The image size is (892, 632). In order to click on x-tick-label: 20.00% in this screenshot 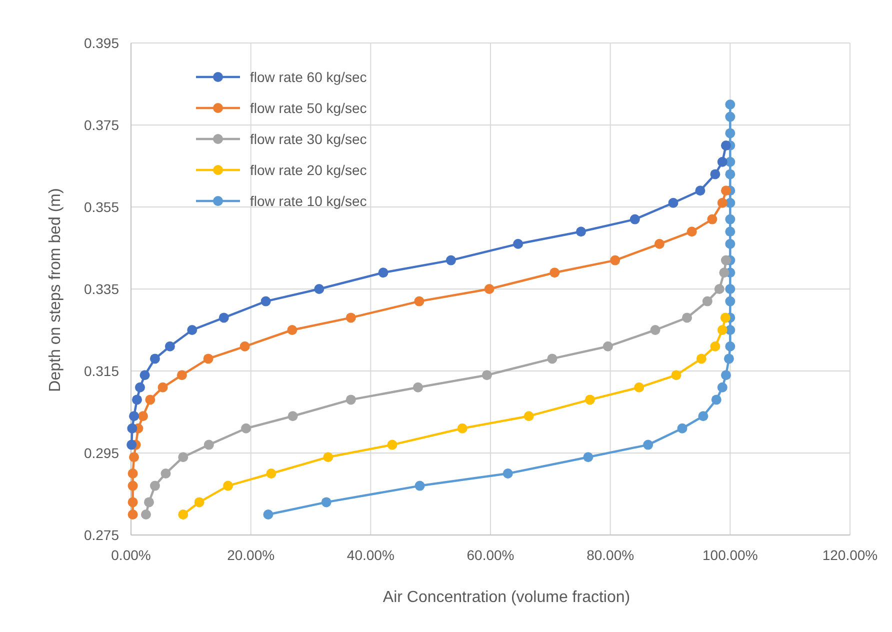, I will do `click(251, 555)`.